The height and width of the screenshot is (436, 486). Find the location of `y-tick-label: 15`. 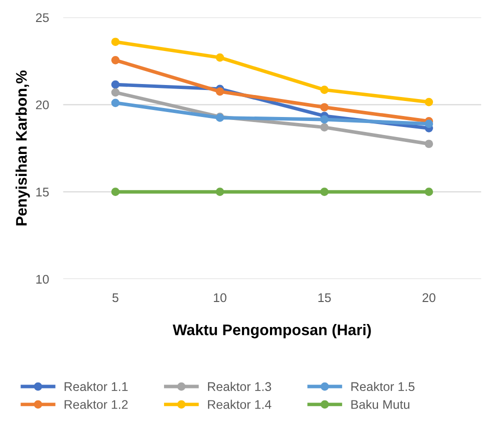

y-tick-label: 15 is located at coordinates (42, 192).